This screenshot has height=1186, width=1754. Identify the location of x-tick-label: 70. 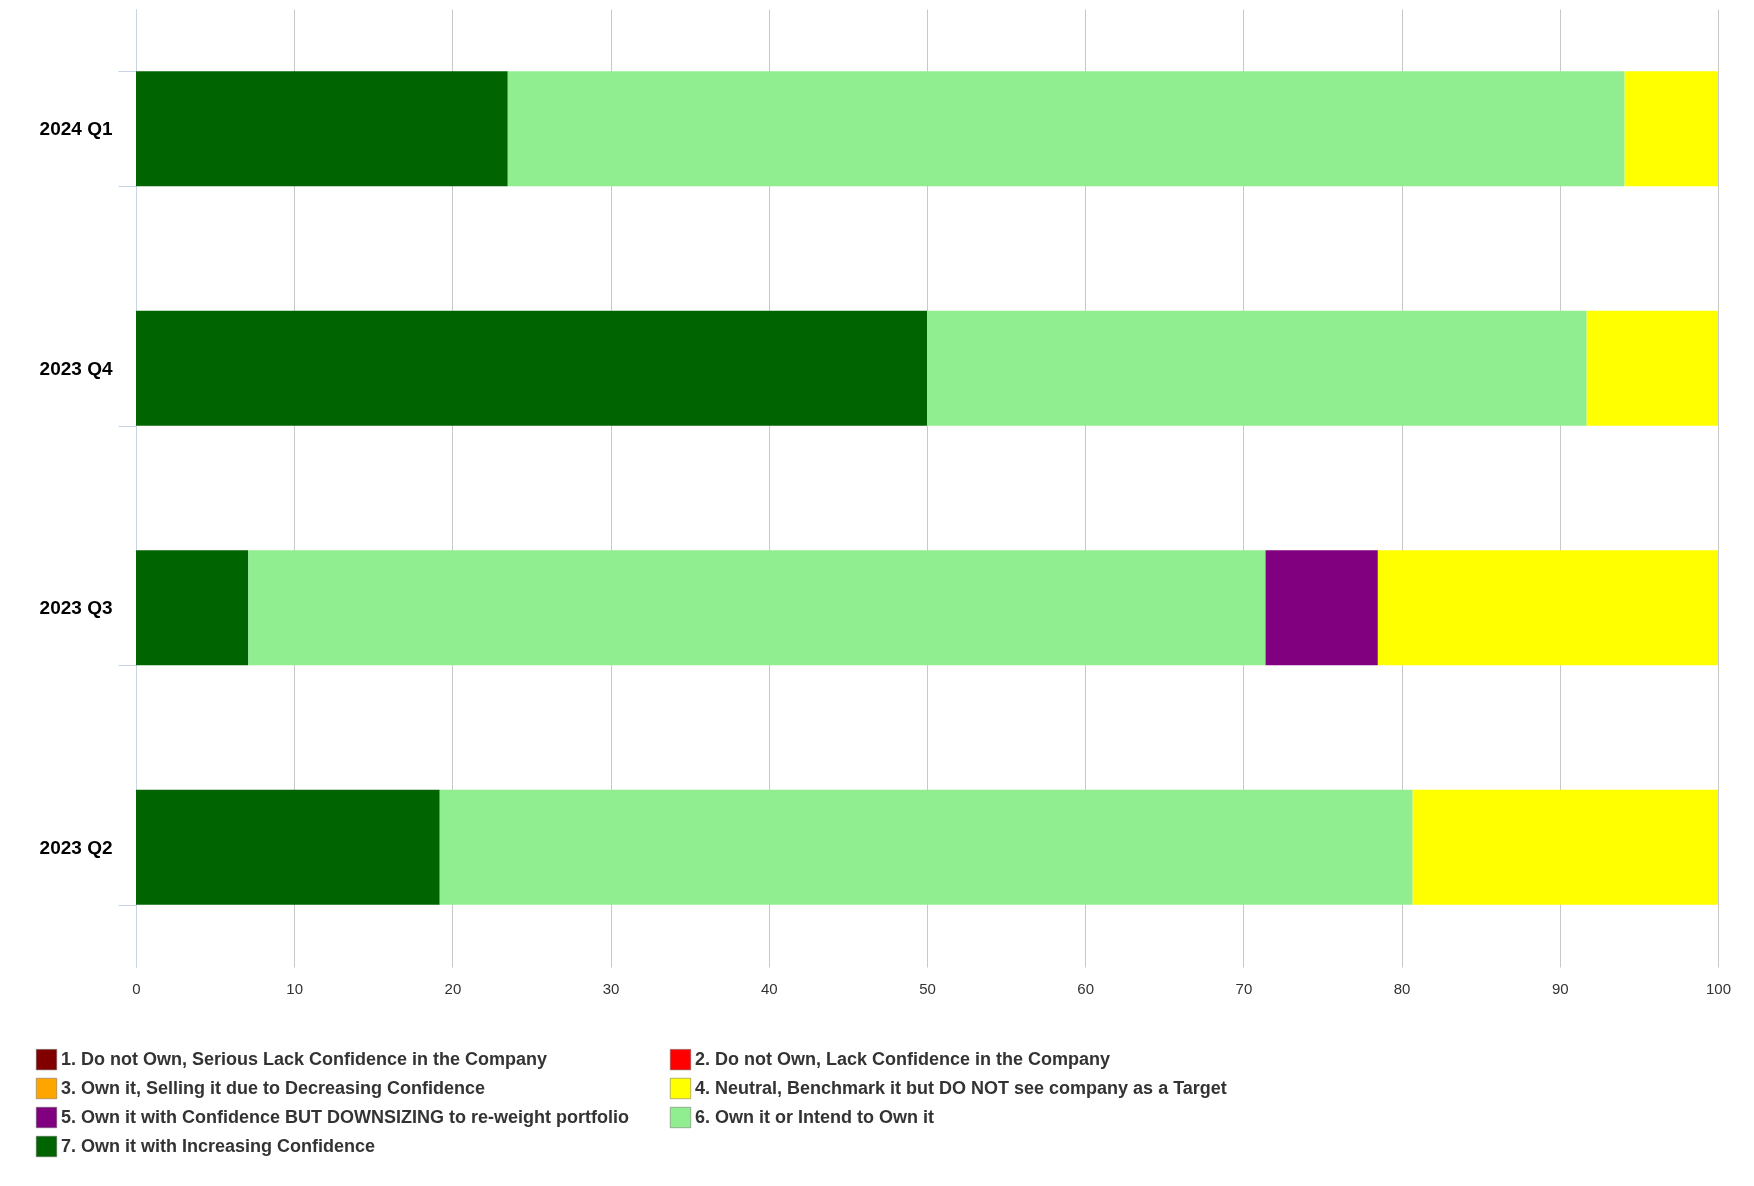
(1244, 988).